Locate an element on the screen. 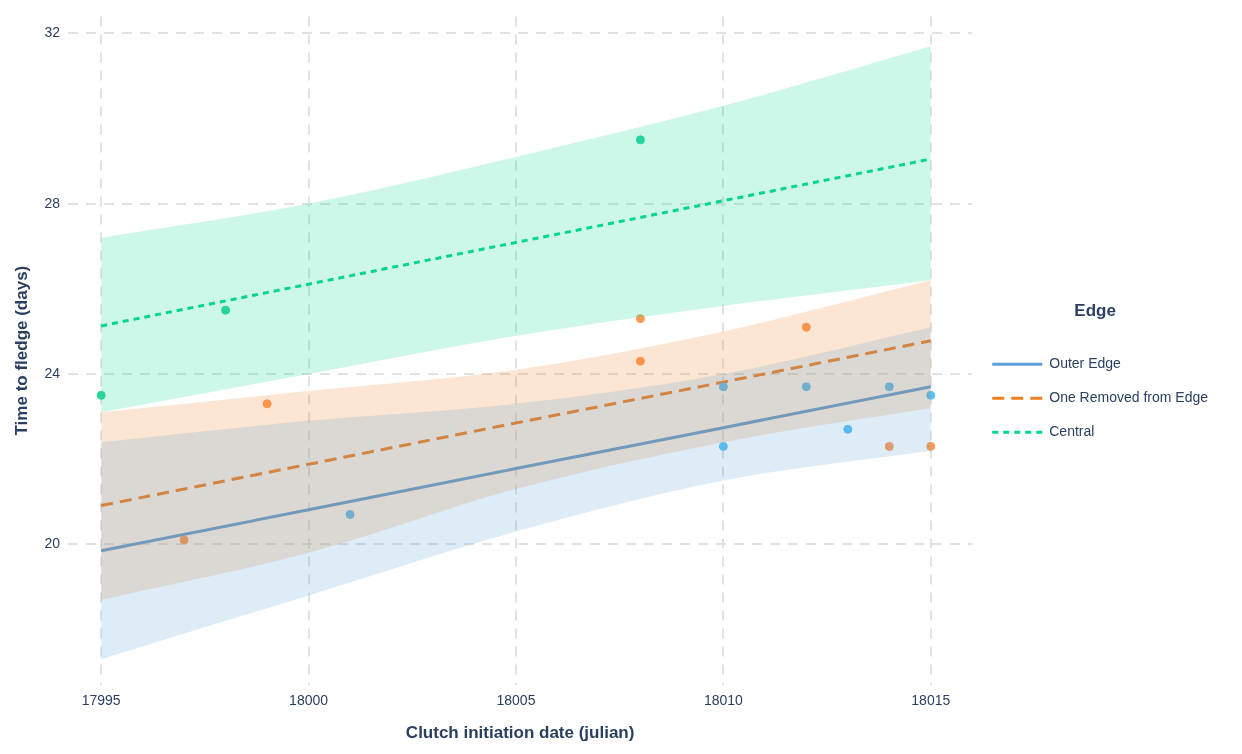 The image size is (1242, 754). x-tick-label: 18005 is located at coordinates (516, 700).